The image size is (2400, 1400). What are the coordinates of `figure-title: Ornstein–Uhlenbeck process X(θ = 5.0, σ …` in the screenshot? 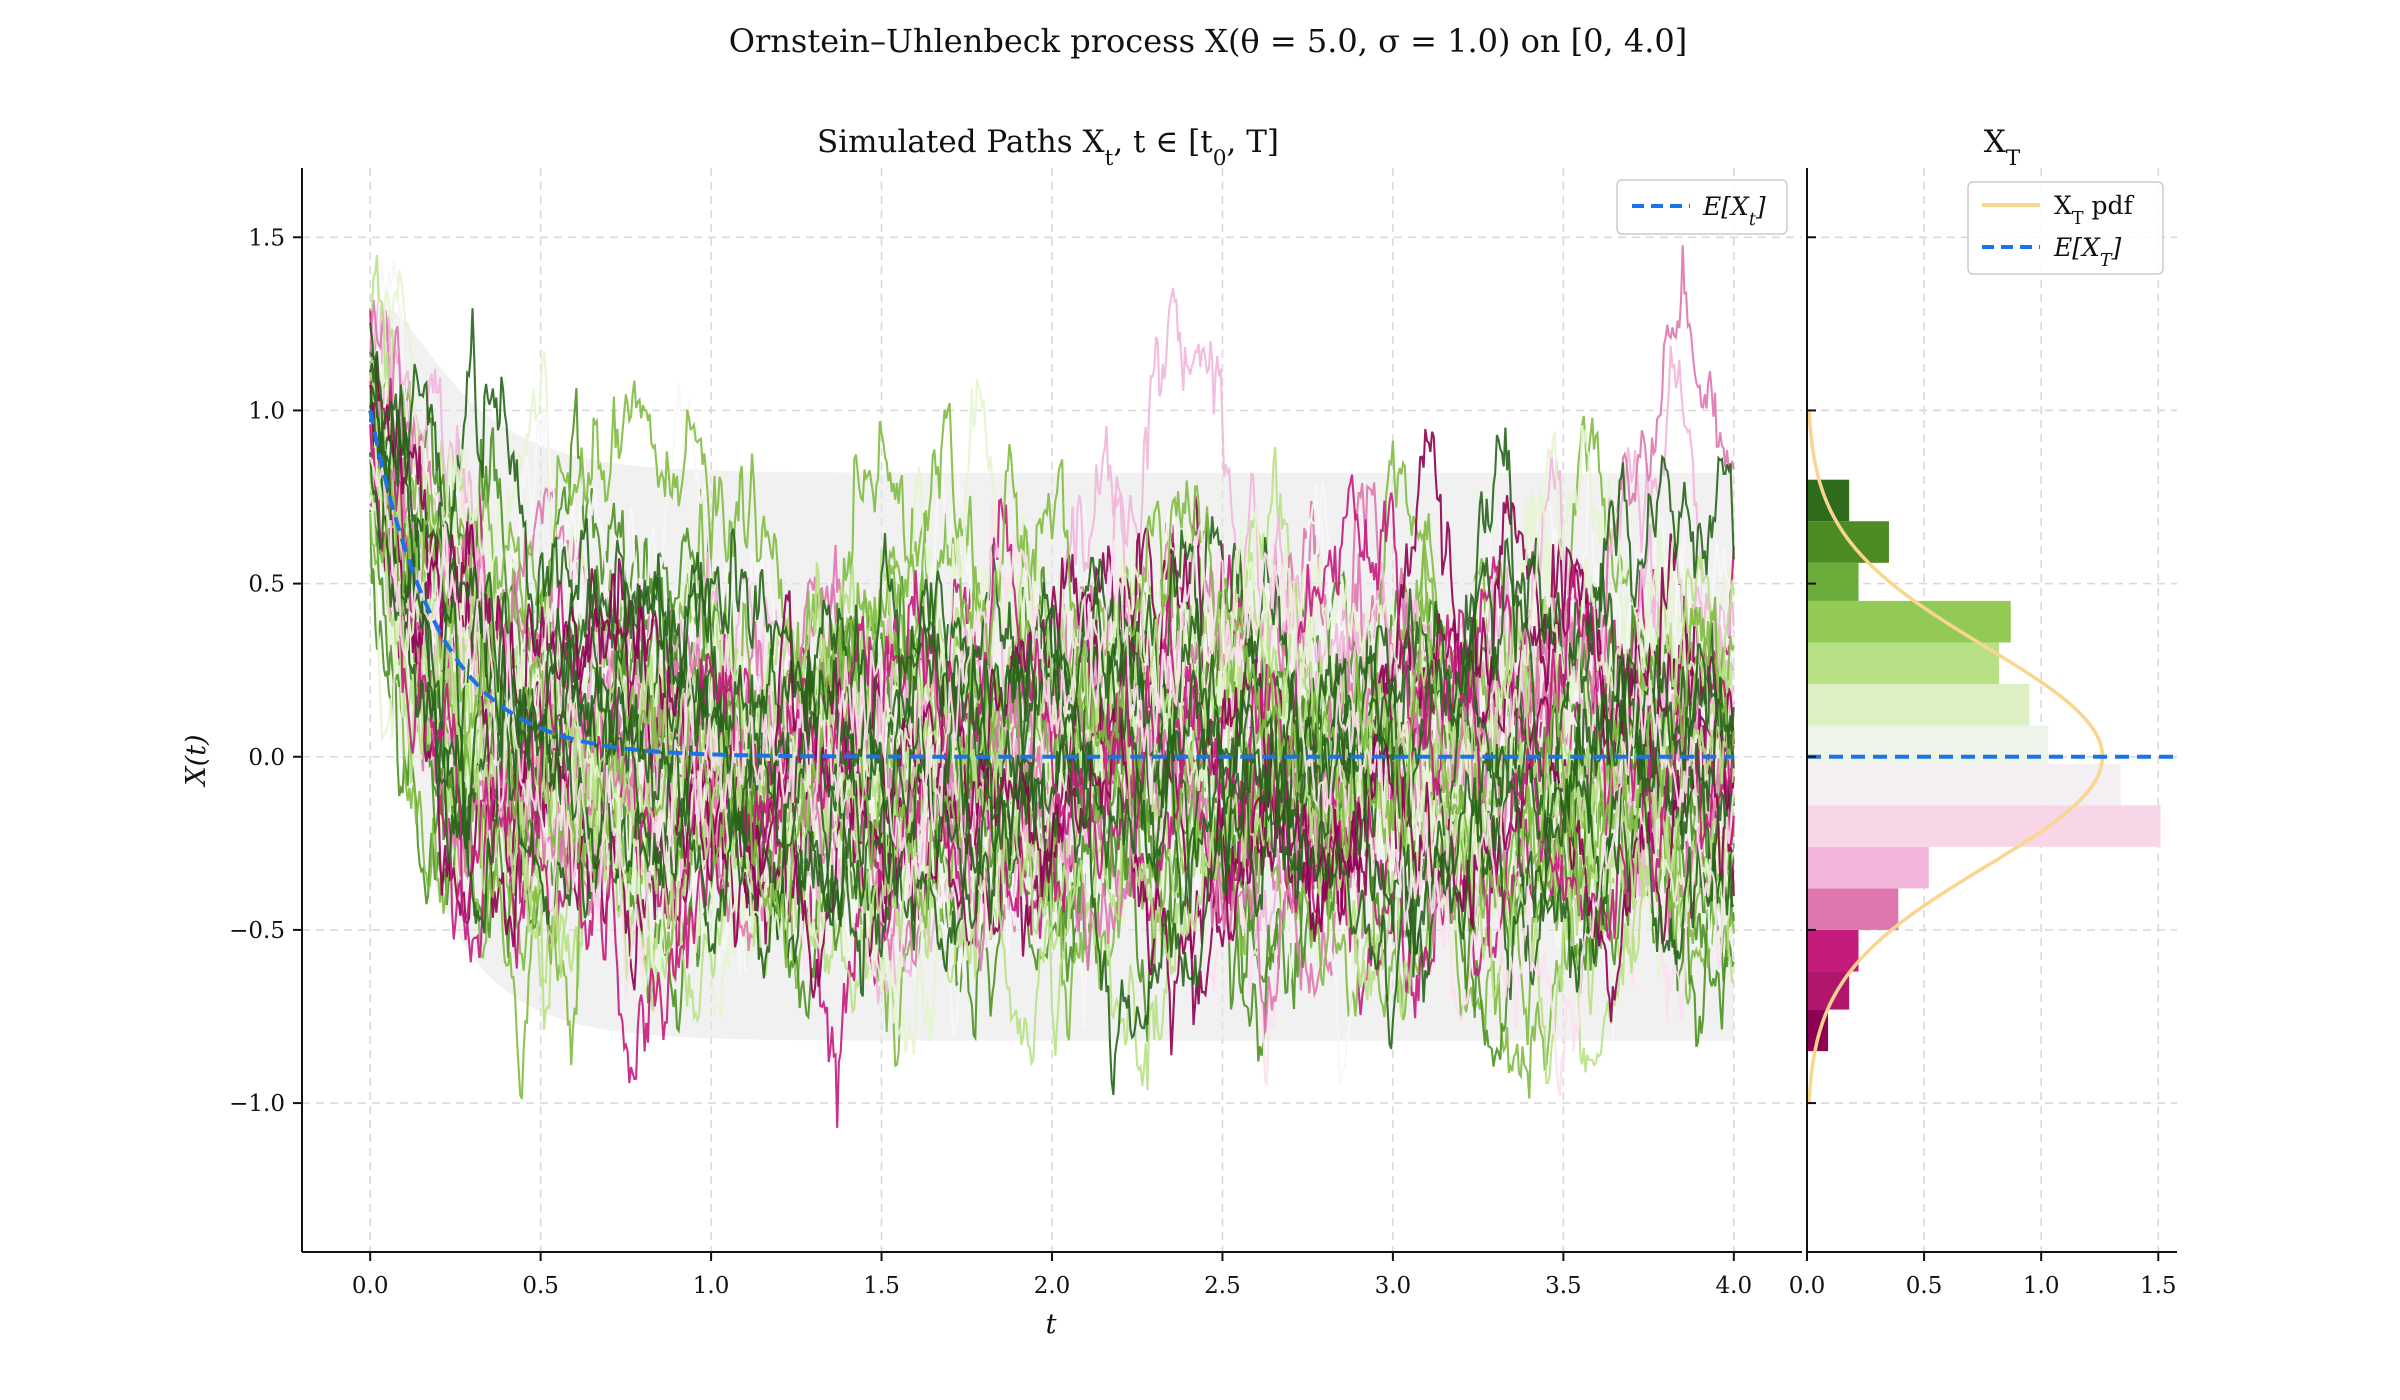 It's located at (1208, 41).